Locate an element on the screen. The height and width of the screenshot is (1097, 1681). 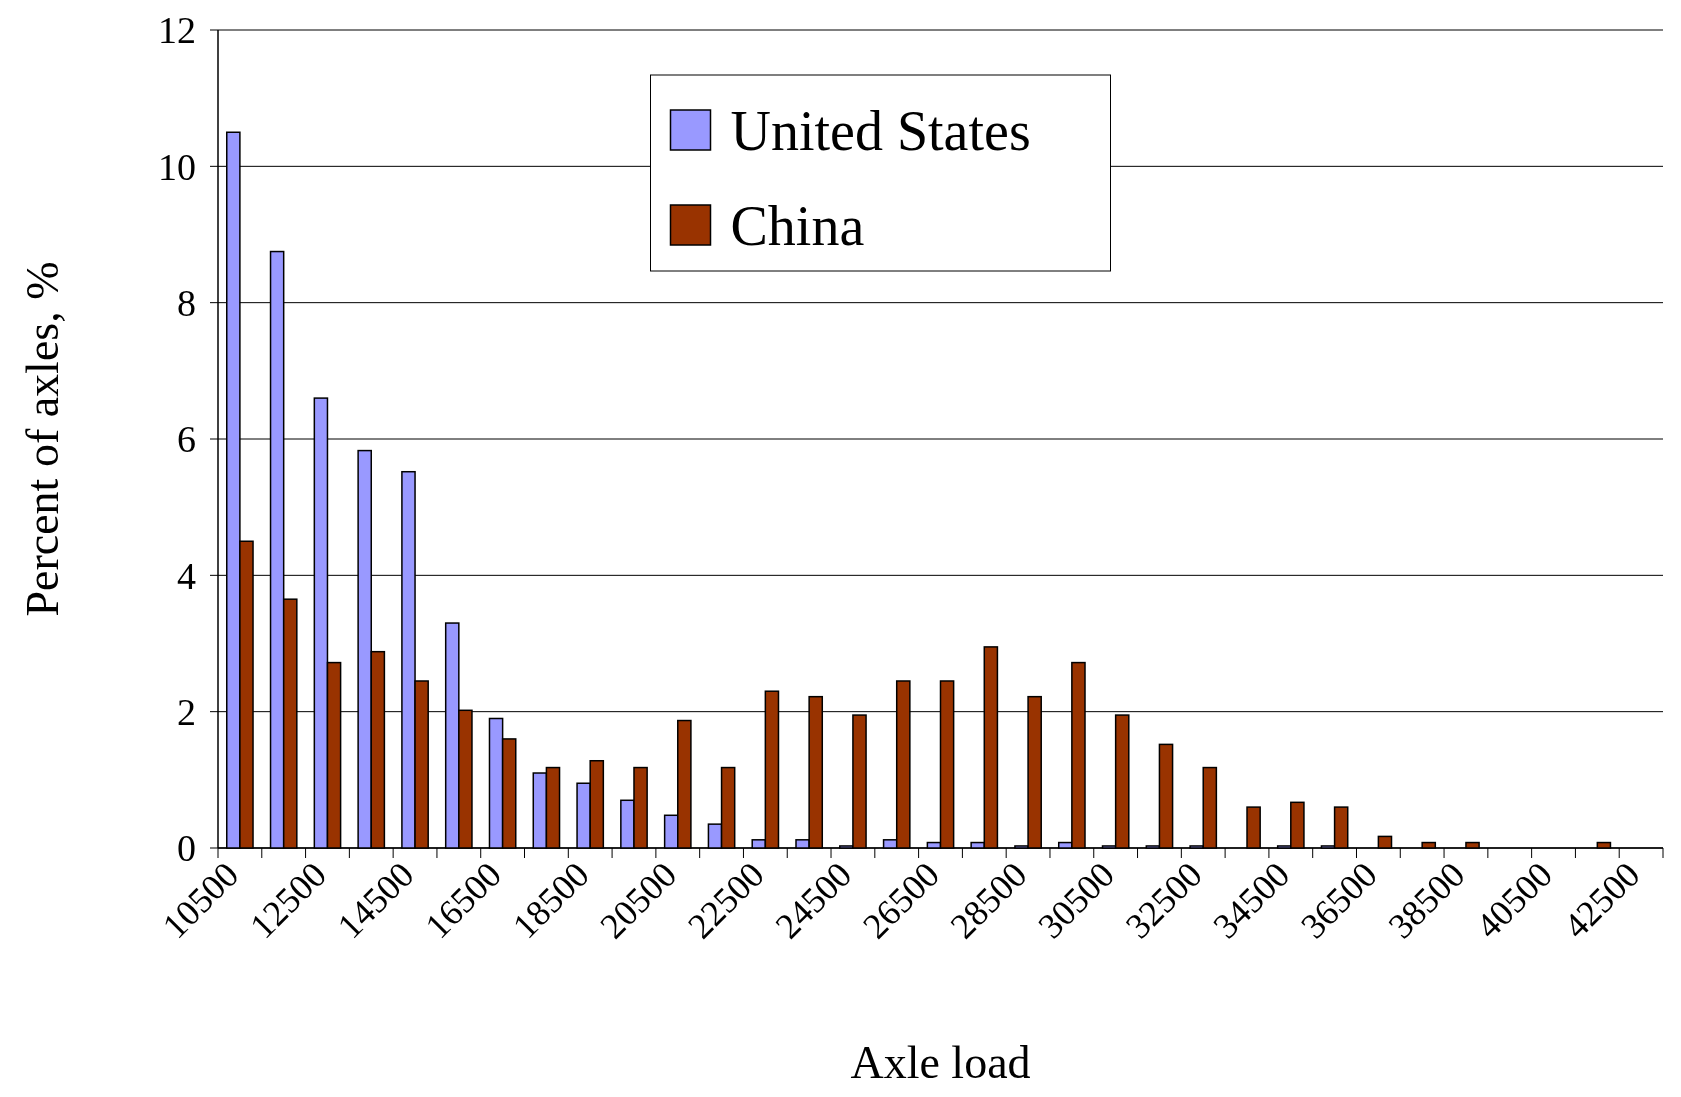
y-tick-label: 6 is located at coordinates (186, 439).